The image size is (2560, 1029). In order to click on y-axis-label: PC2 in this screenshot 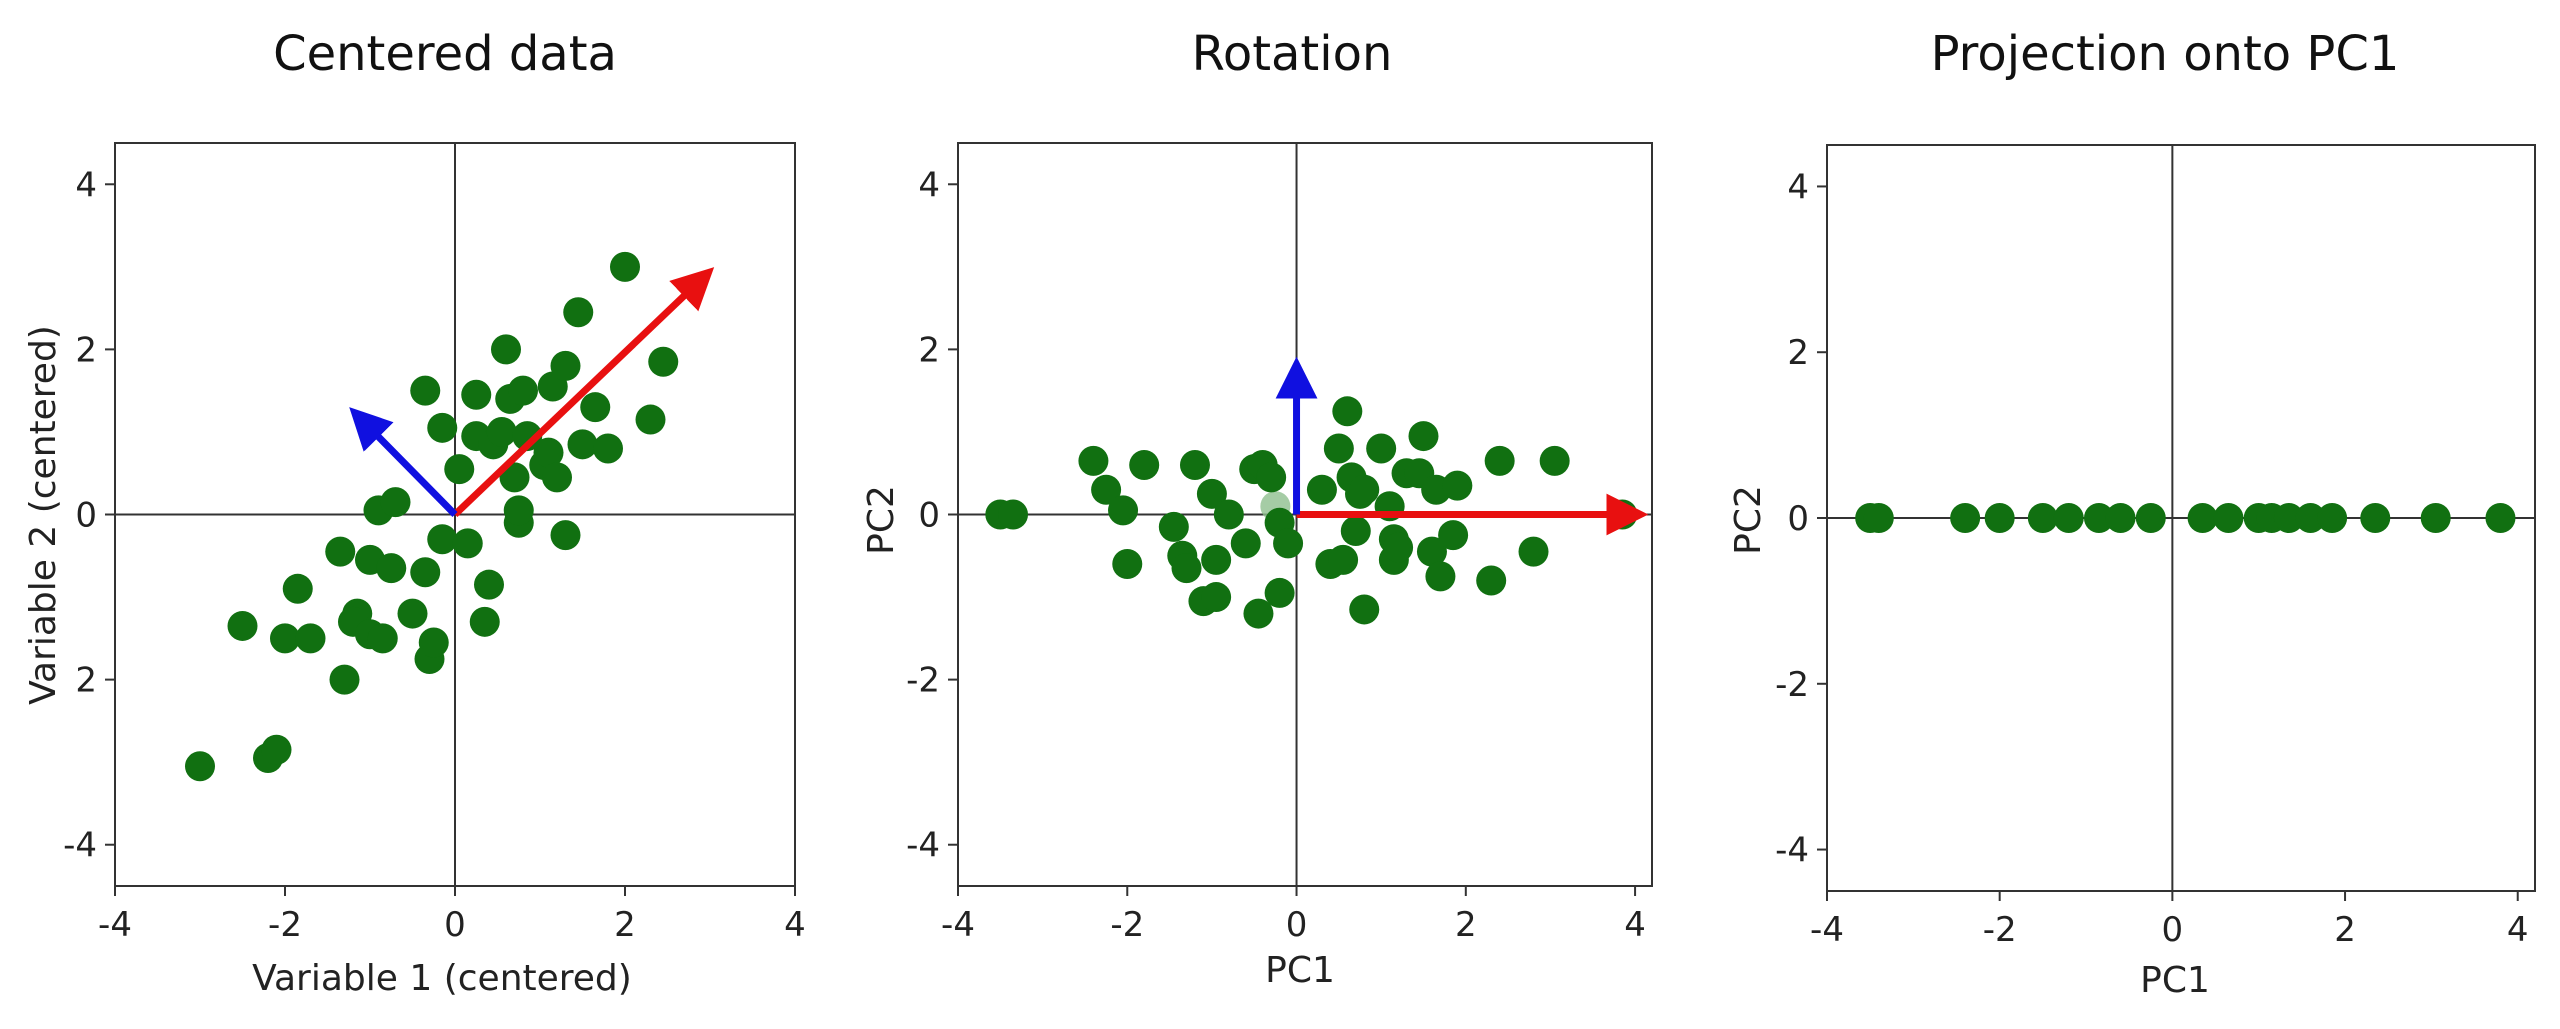, I will do `click(1748, 520)`.